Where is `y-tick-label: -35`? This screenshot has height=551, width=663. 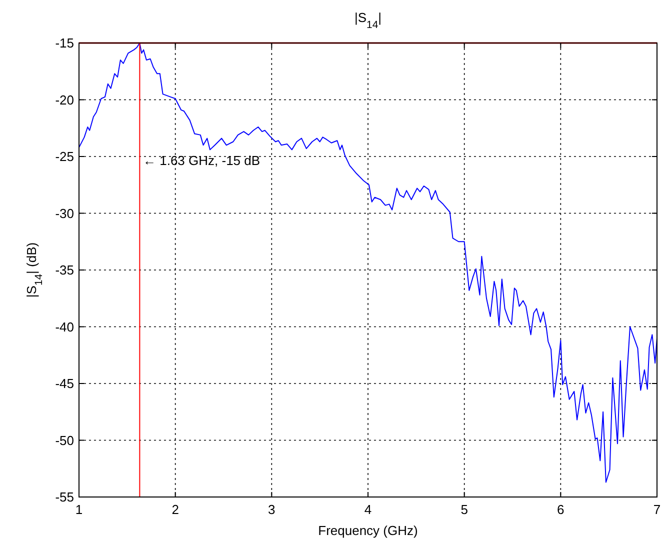 y-tick-label: -35 is located at coordinates (64, 270).